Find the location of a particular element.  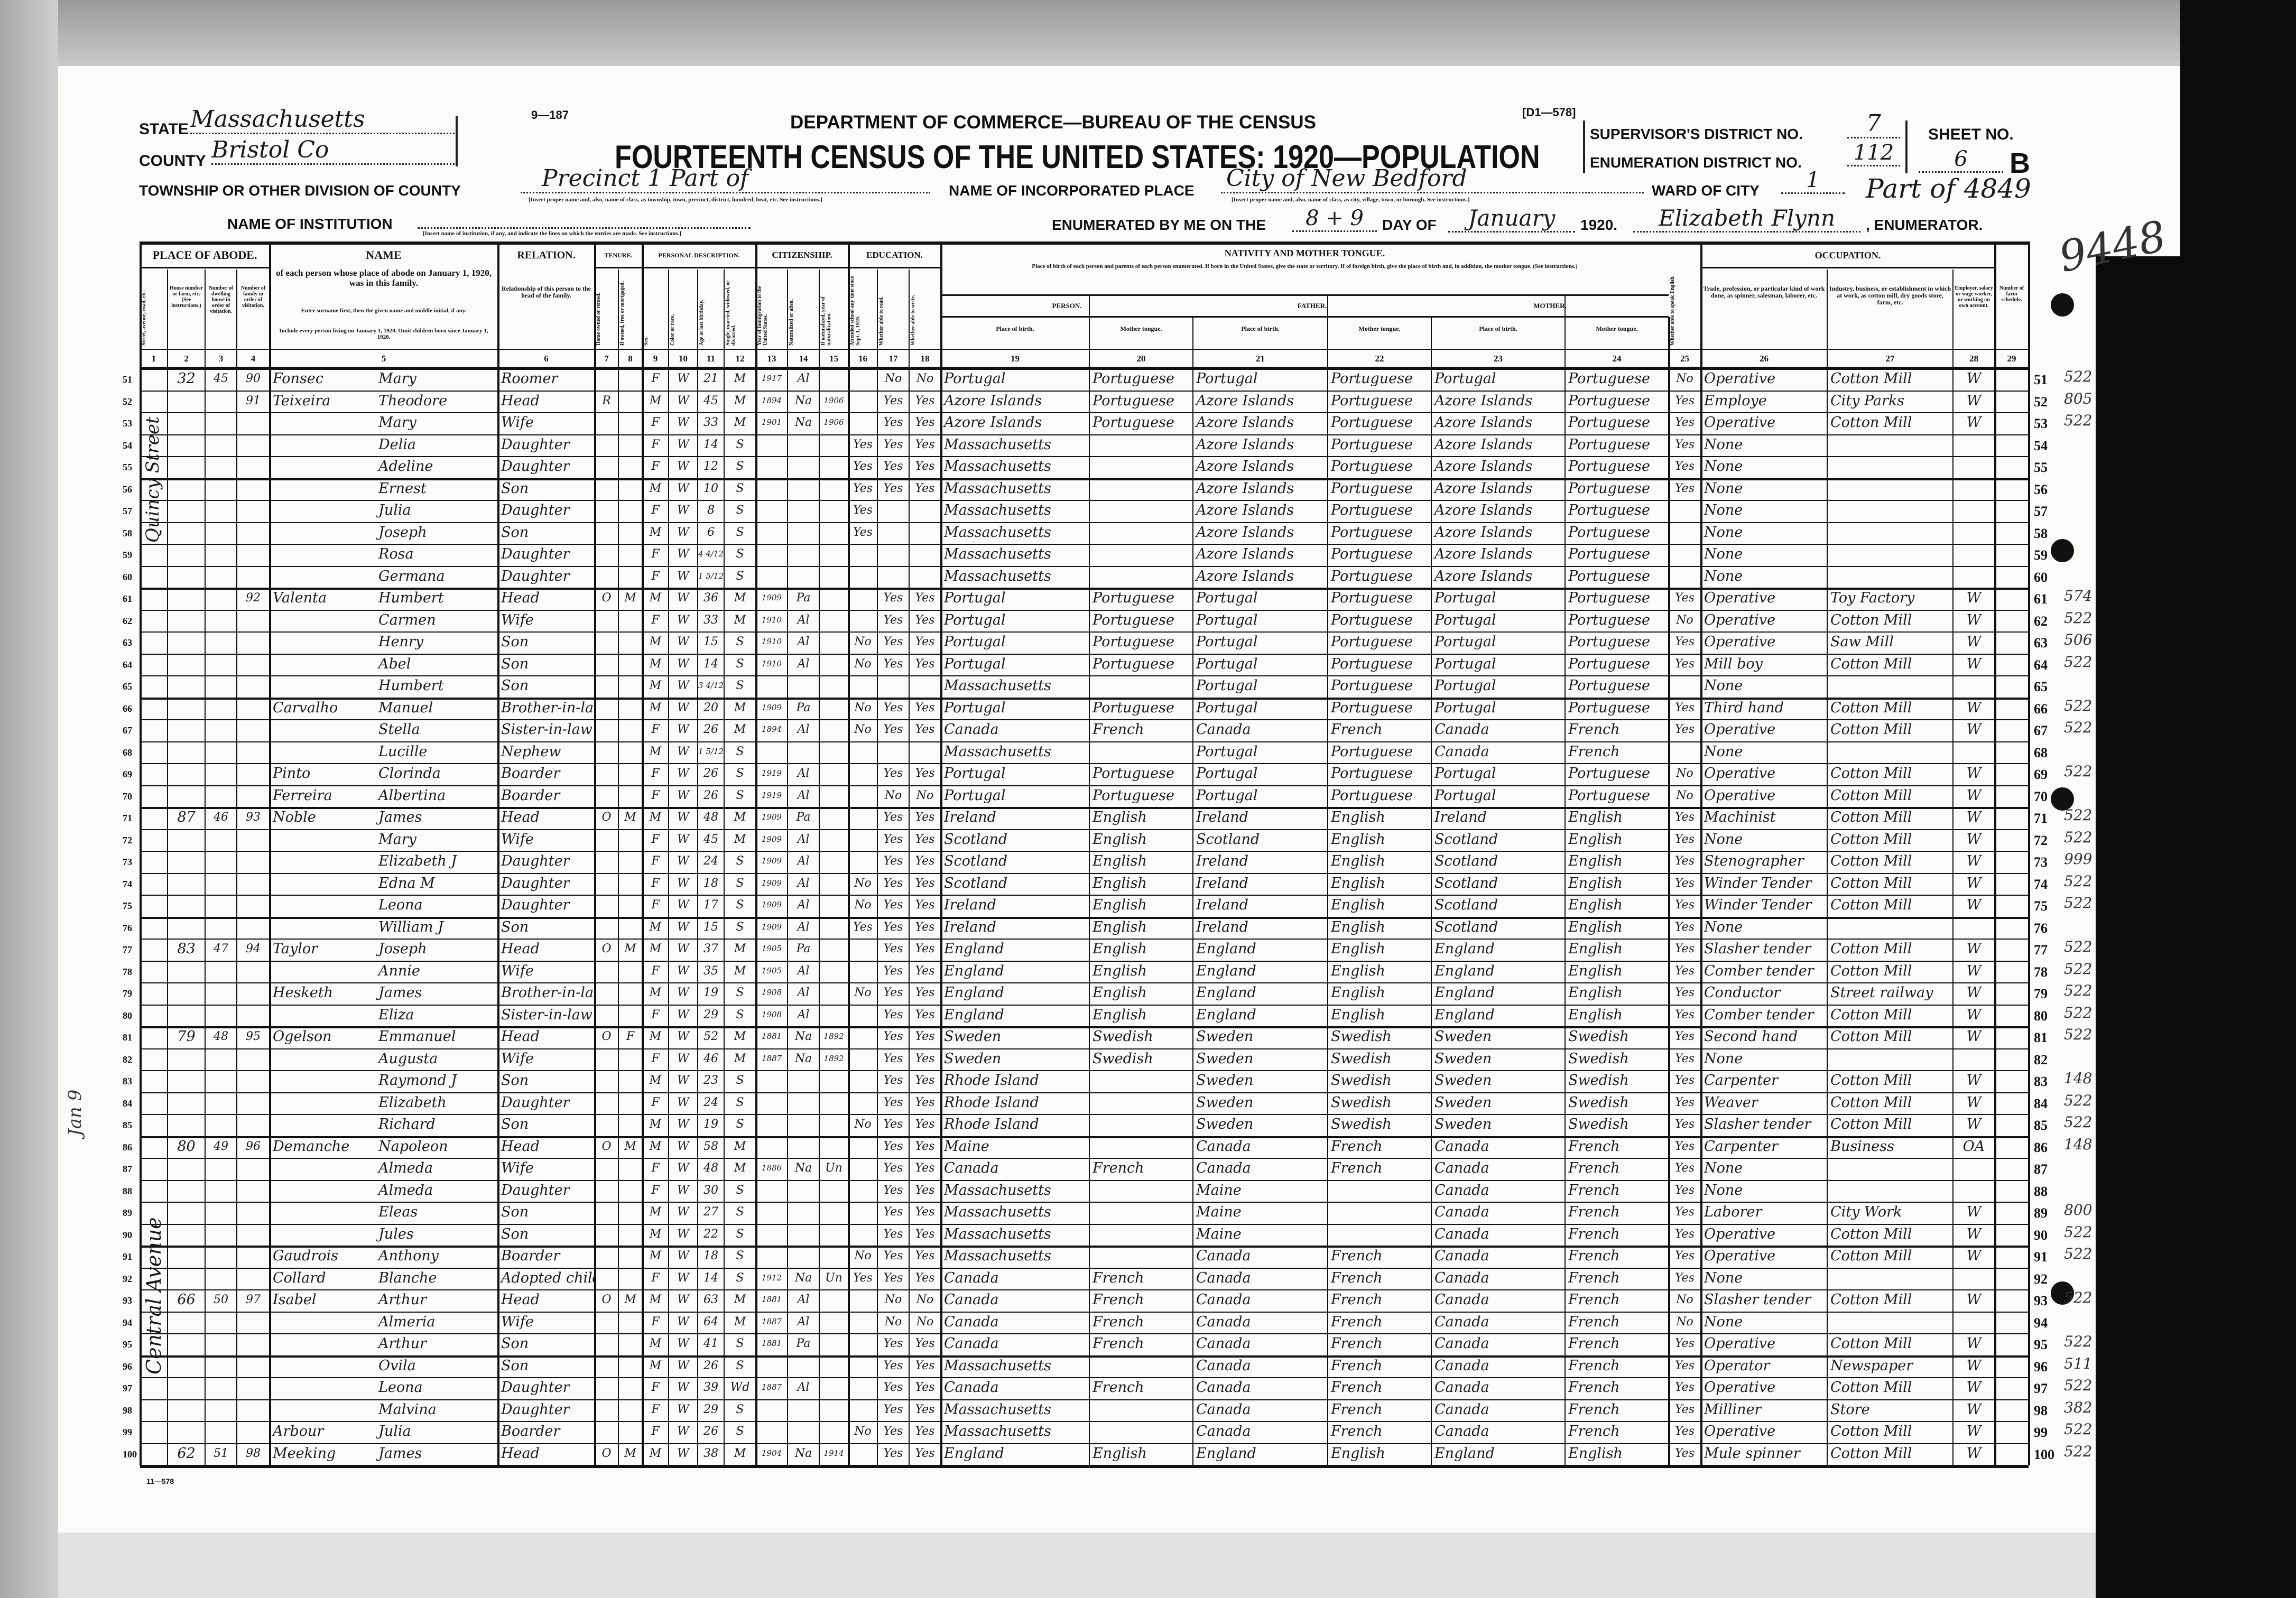

table-cell: England is located at coordinates (1464, 1014).